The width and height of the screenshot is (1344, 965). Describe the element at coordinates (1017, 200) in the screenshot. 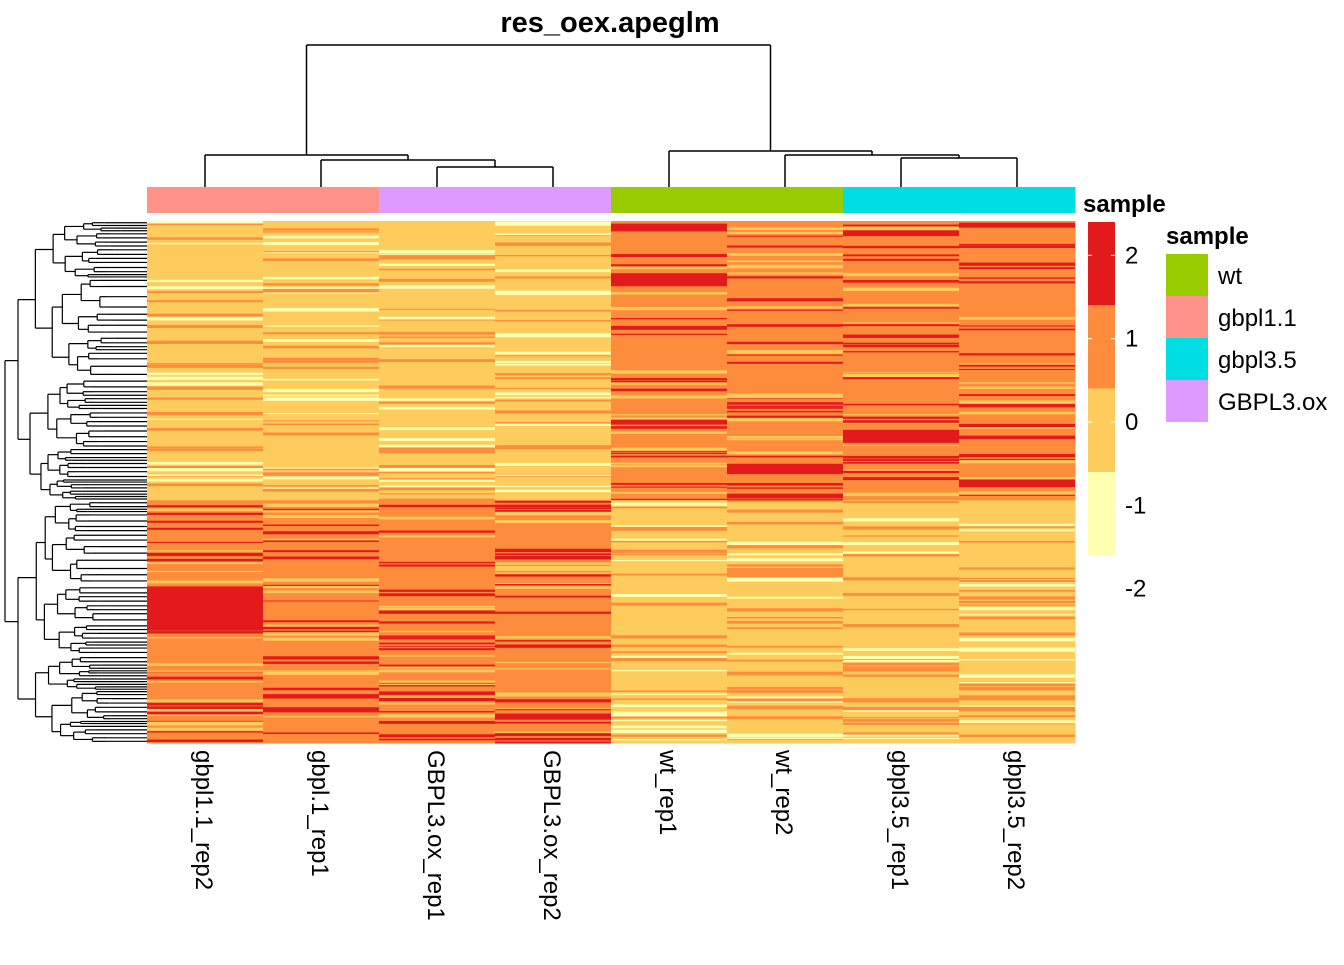

I see `annotation-cell-gbpl3.5_rep2` at that location.